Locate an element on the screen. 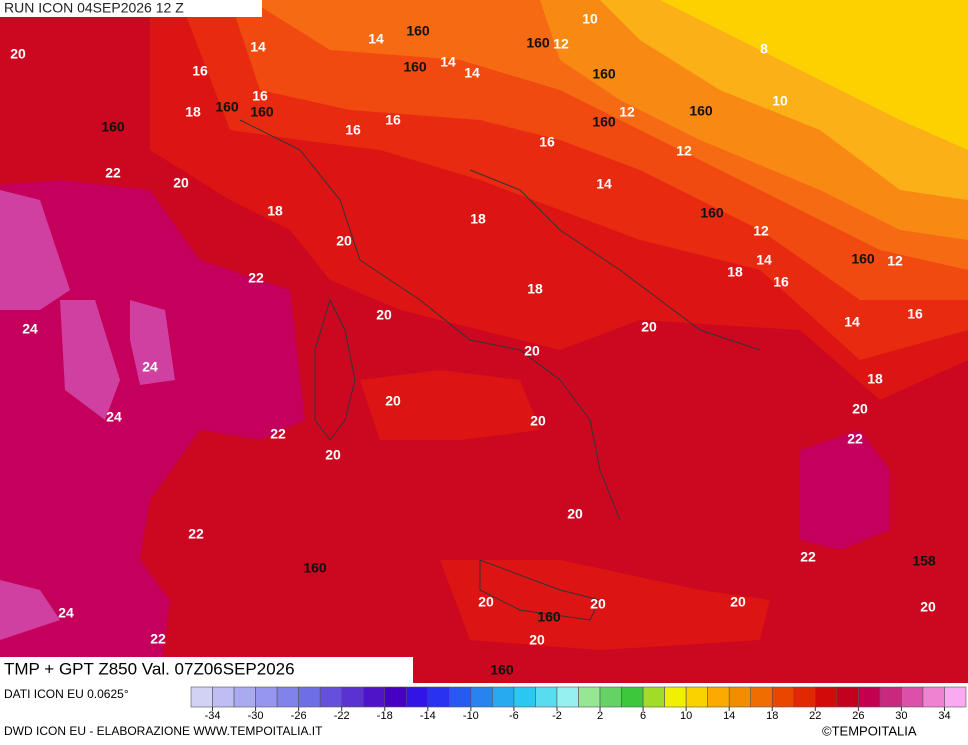 This screenshot has width=968, height=745. footer-box is located at coordinates (206, 670).